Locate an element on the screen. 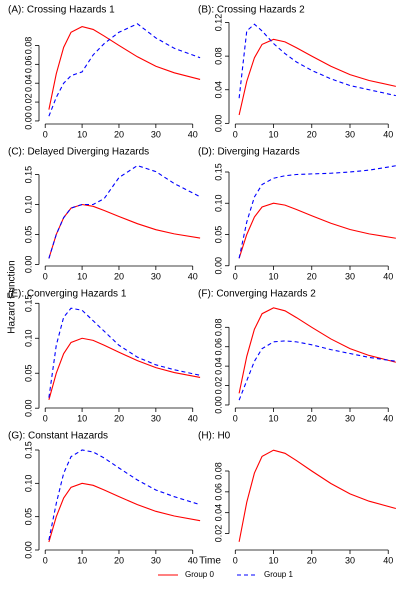 This screenshot has width=419, height=595. panel-title: (D): Diverging Hazards is located at coordinates (249, 152).